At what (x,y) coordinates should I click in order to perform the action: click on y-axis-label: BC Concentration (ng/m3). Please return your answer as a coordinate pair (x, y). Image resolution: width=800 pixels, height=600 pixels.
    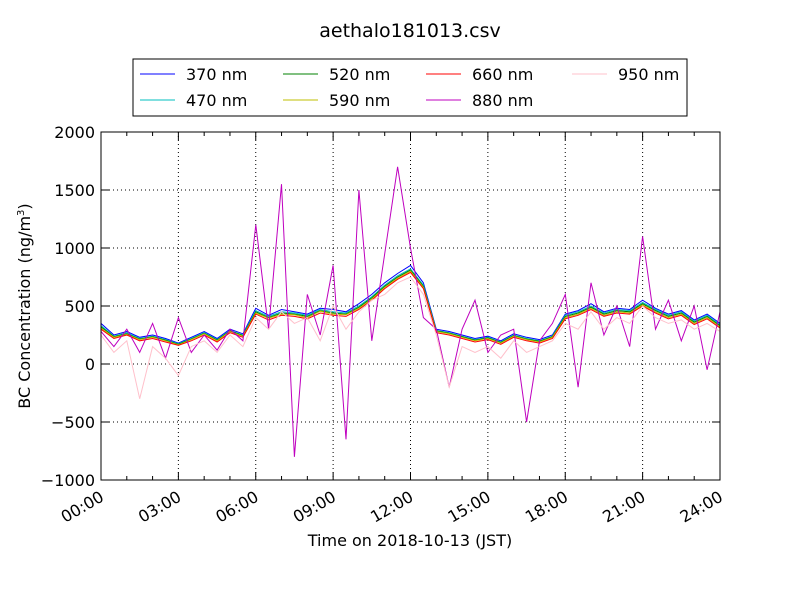
    Looking at the image, I should click on (24, 305).